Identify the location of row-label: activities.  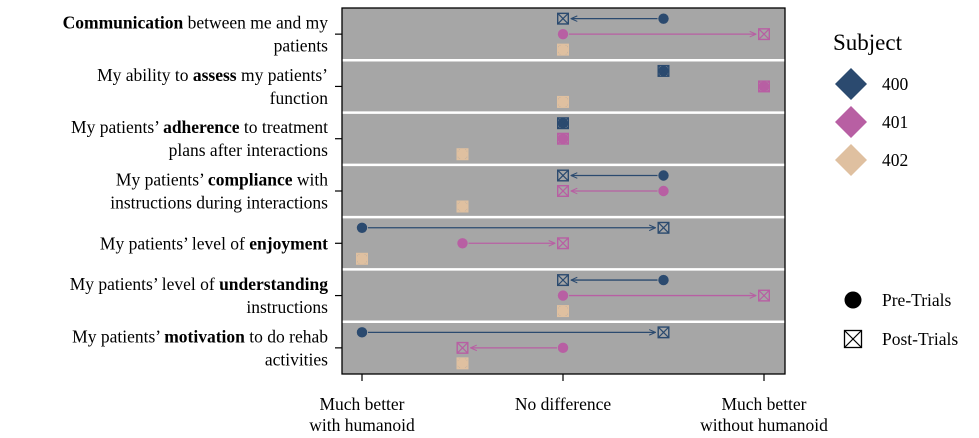
(296, 359).